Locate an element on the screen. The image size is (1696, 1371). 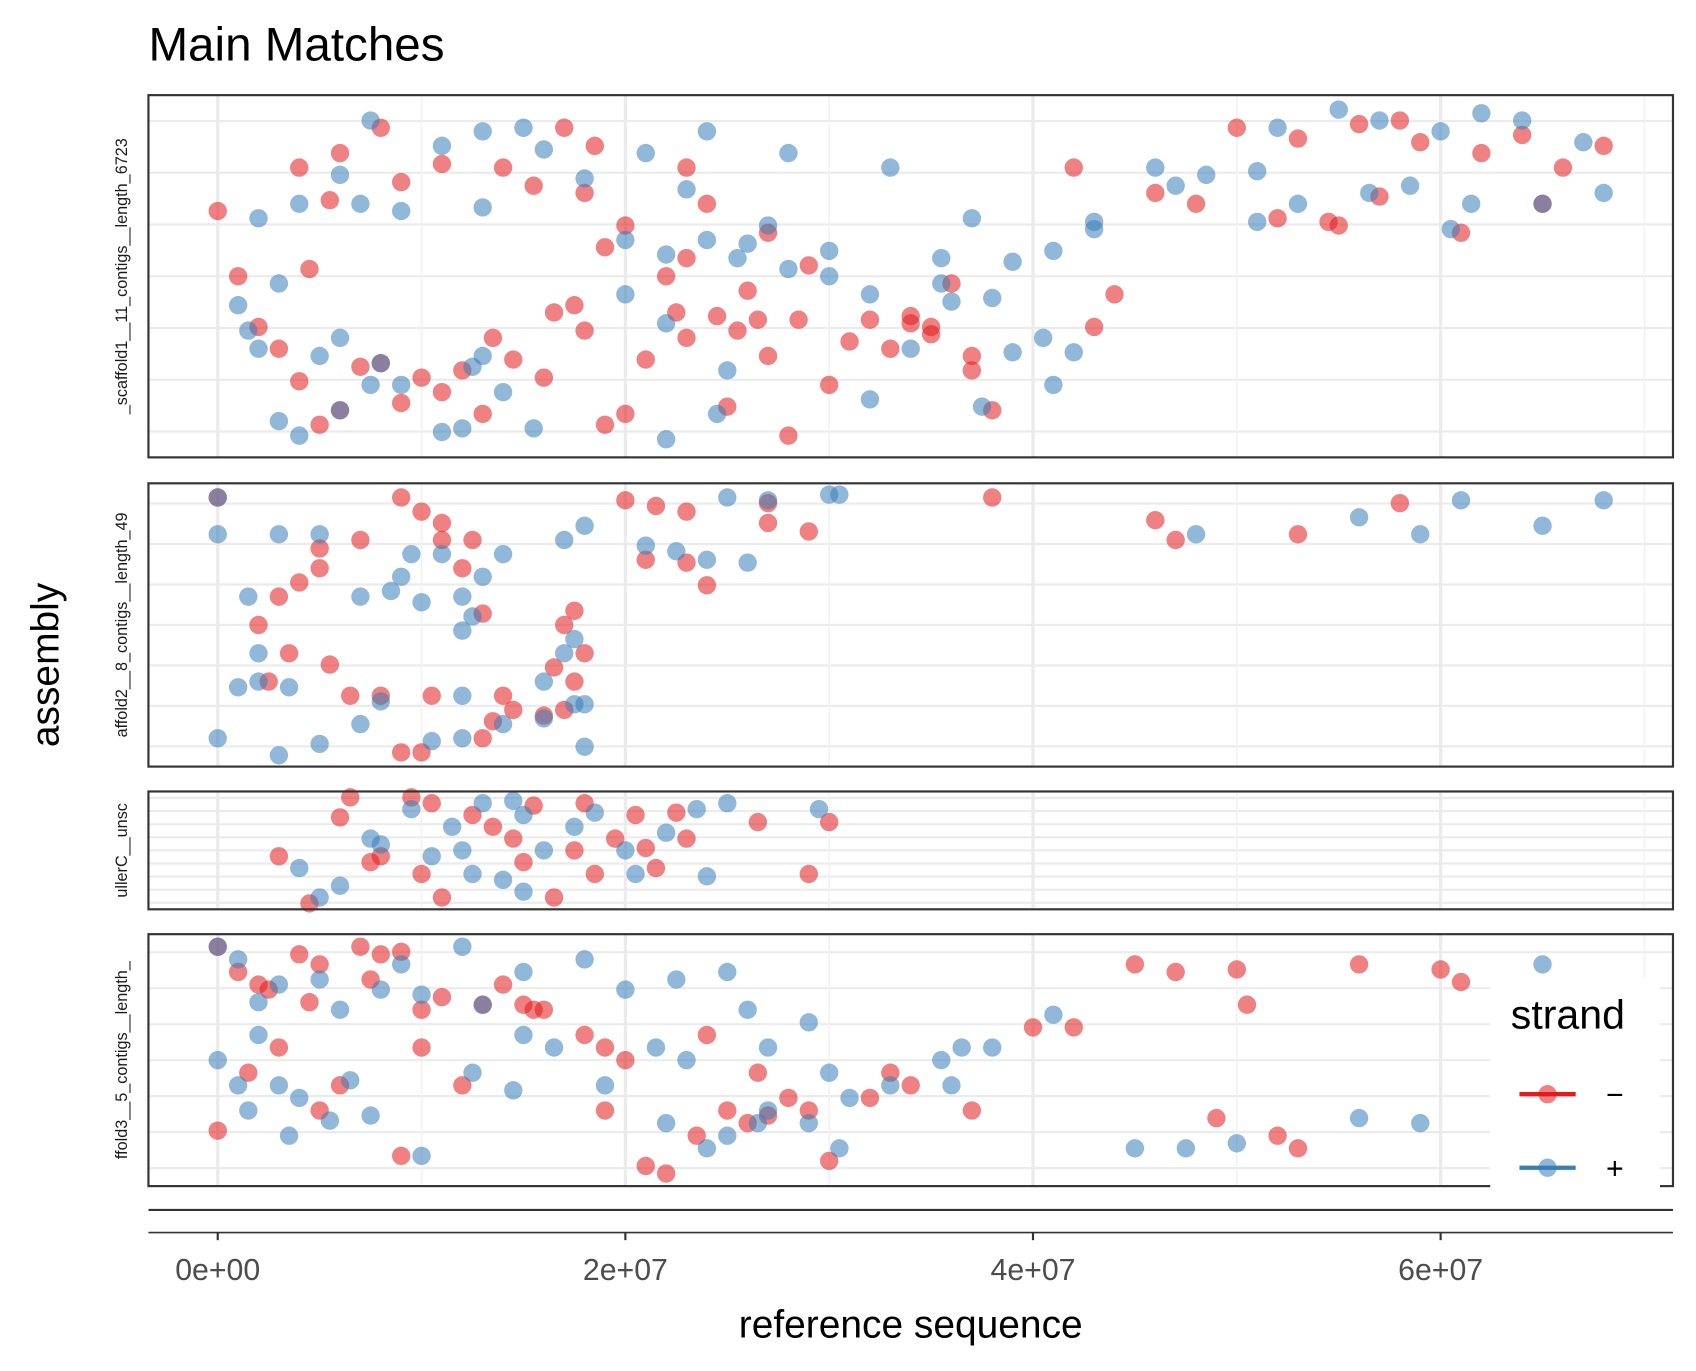
facet-label: ffold3__5_contigs__length_ is located at coordinates (122, 1059).